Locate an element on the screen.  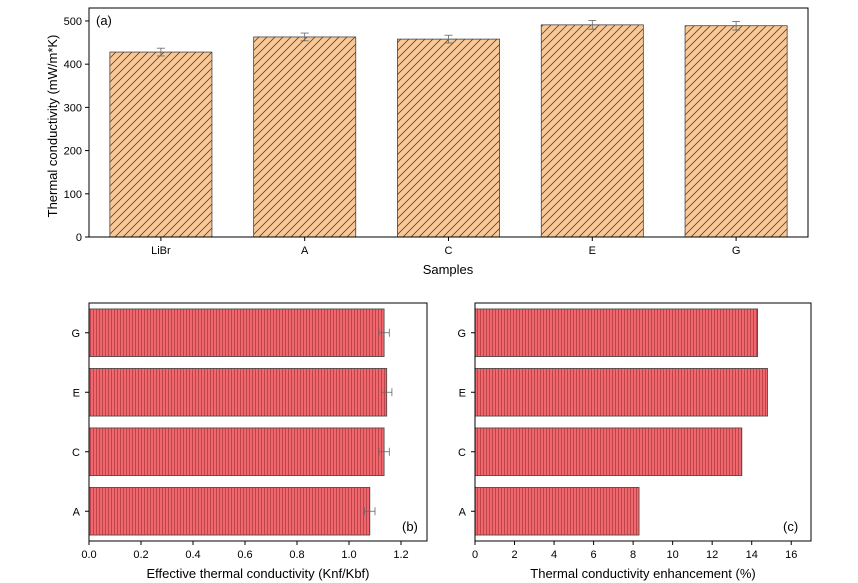
panel-a-y-axis-title: Thermal conductivity (mW/m*K) is located at coordinates (52, 126).